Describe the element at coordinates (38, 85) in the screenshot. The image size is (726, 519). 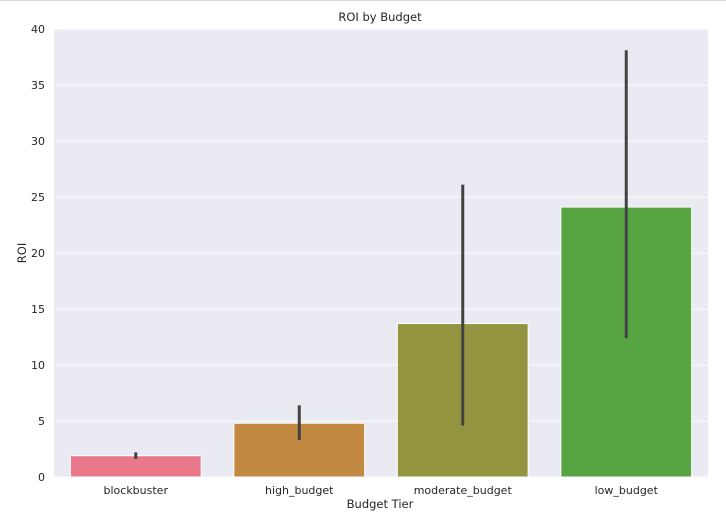
I see `y-tick-label: 35` at that location.